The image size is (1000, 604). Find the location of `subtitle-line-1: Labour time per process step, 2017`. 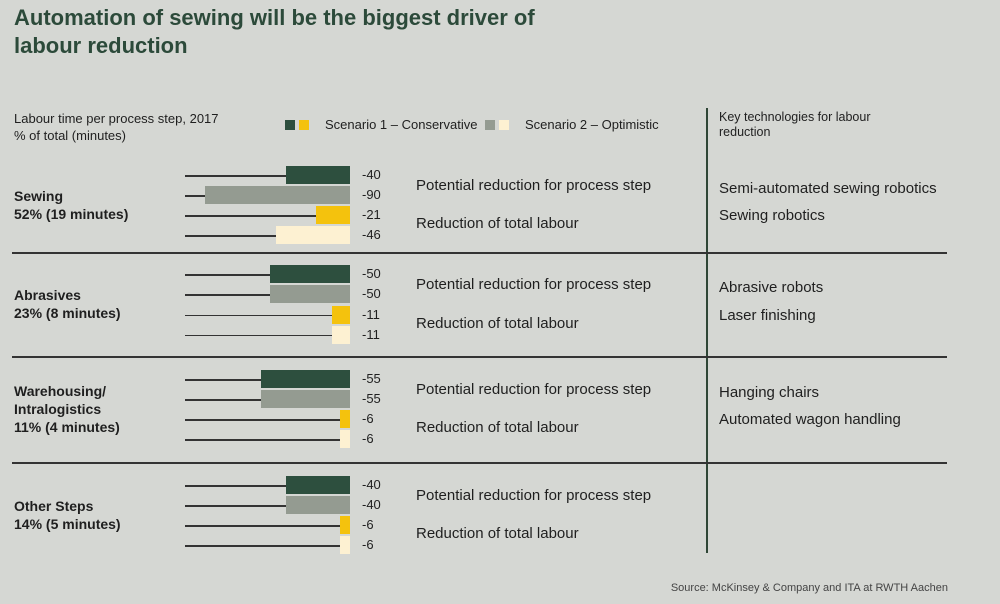

subtitle-line-1: Labour time per process step, 2017 is located at coordinates (116, 118).